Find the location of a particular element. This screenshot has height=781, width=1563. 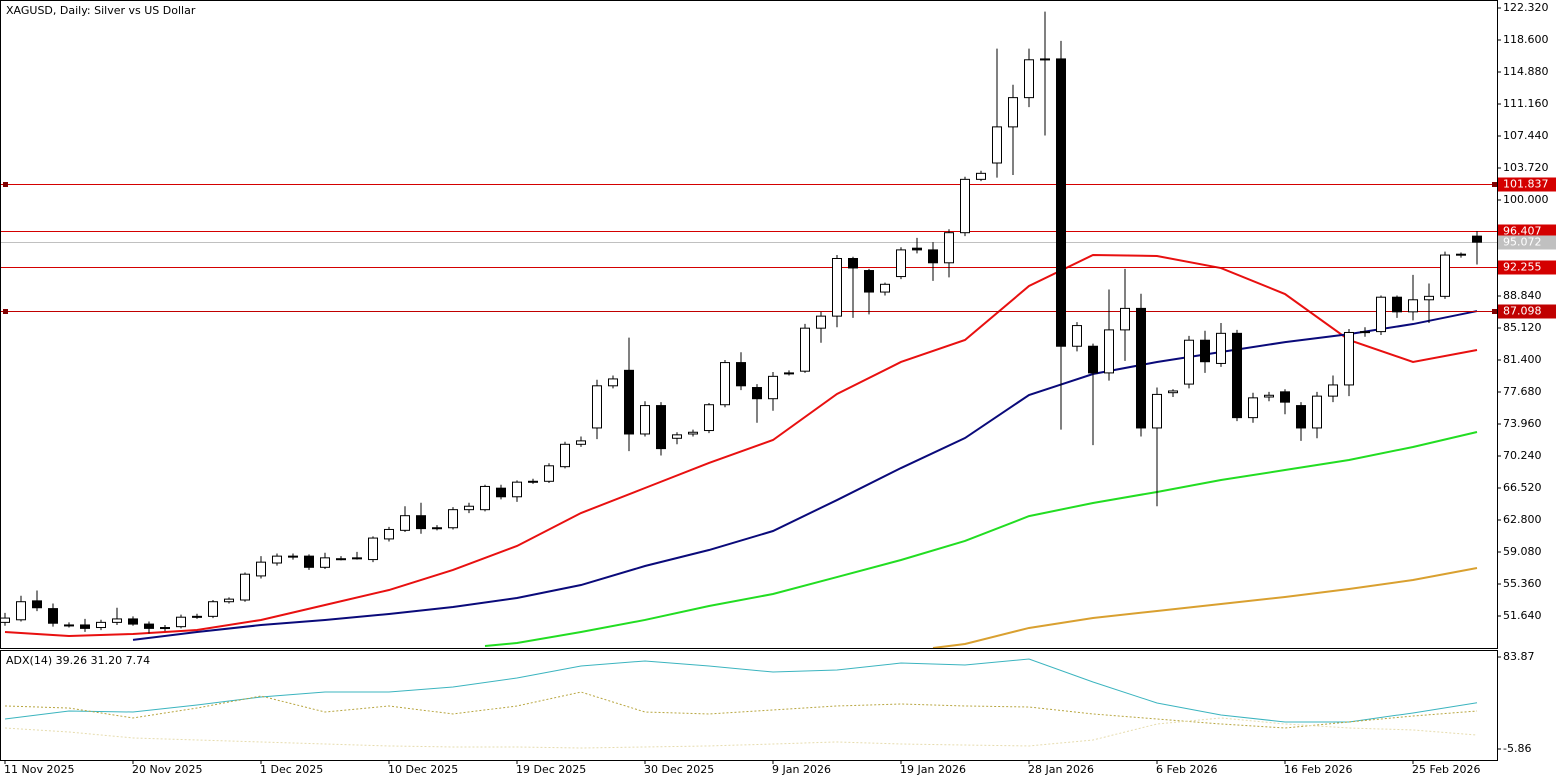

x-tick-label: 30 Dec 2025 is located at coordinates (679, 769).